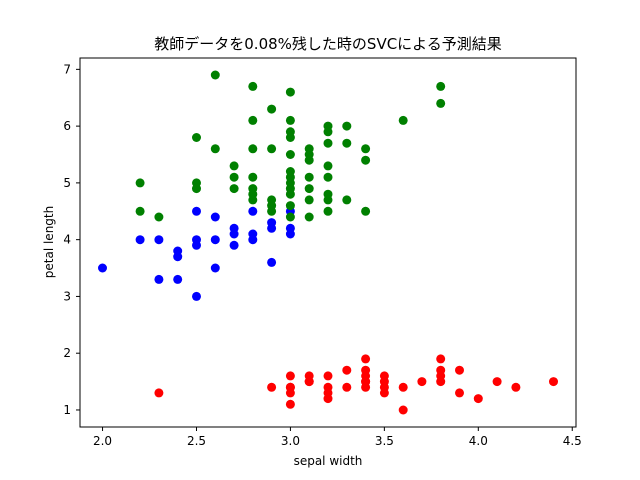 The width and height of the screenshot is (640, 480). What do you see at coordinates (328, 461) in the screenshot?
I see `x-axis-label: sepal width` at bounding box center [328, 461].